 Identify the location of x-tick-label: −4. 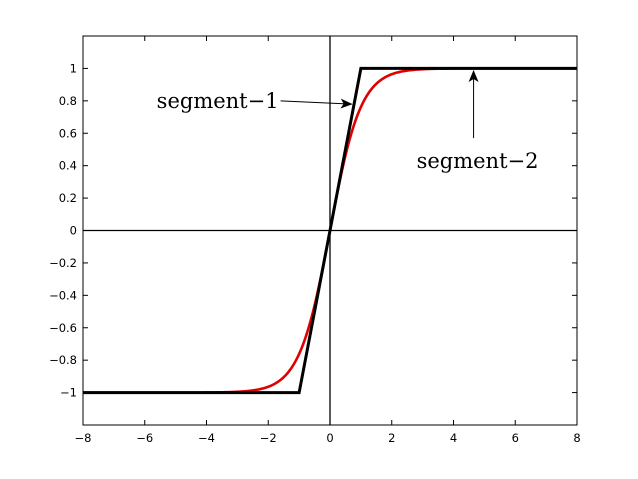
(206, 438).